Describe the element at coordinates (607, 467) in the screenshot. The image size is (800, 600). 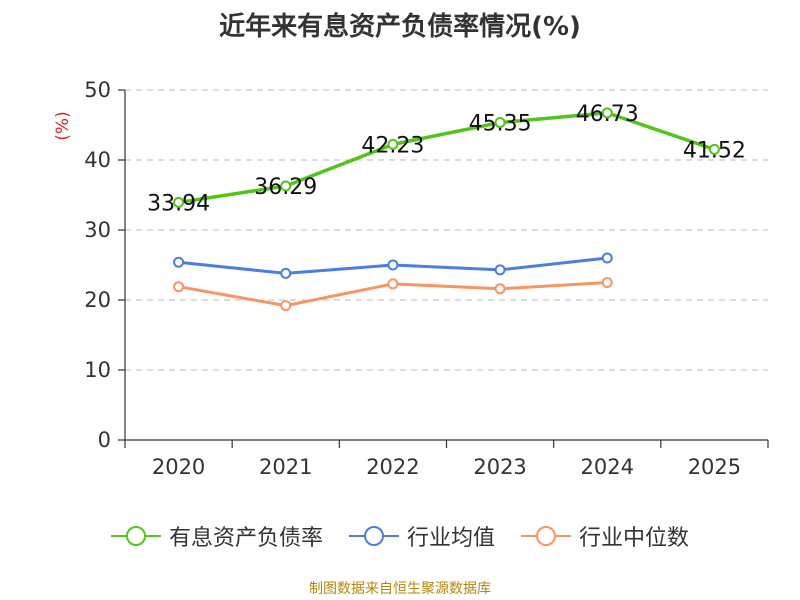
I see `x-tick-label: 2024` at that location.